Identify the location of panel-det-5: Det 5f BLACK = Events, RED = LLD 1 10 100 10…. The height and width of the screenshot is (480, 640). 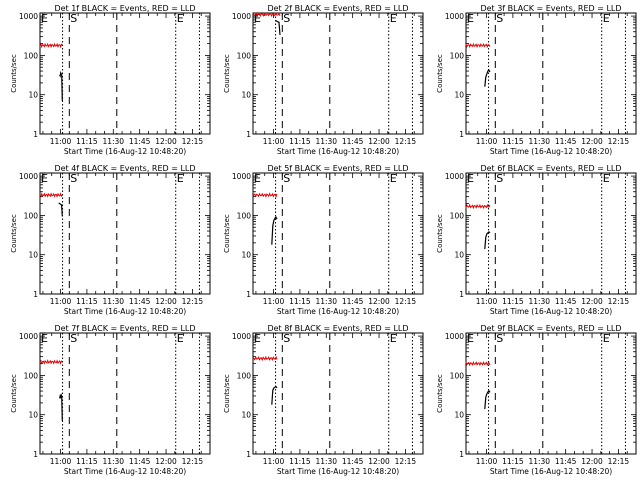
(323, 240).